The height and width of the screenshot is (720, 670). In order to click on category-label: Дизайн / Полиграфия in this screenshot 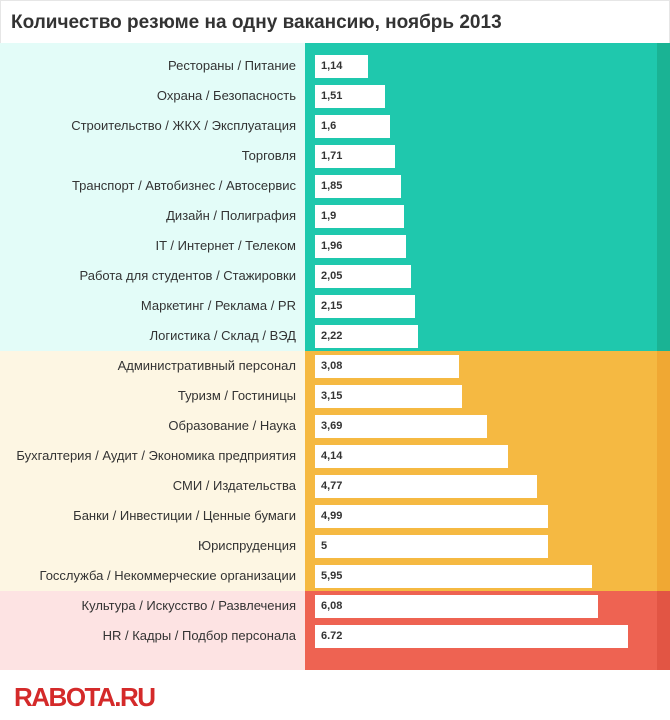, I will do `click(231, 215)`.